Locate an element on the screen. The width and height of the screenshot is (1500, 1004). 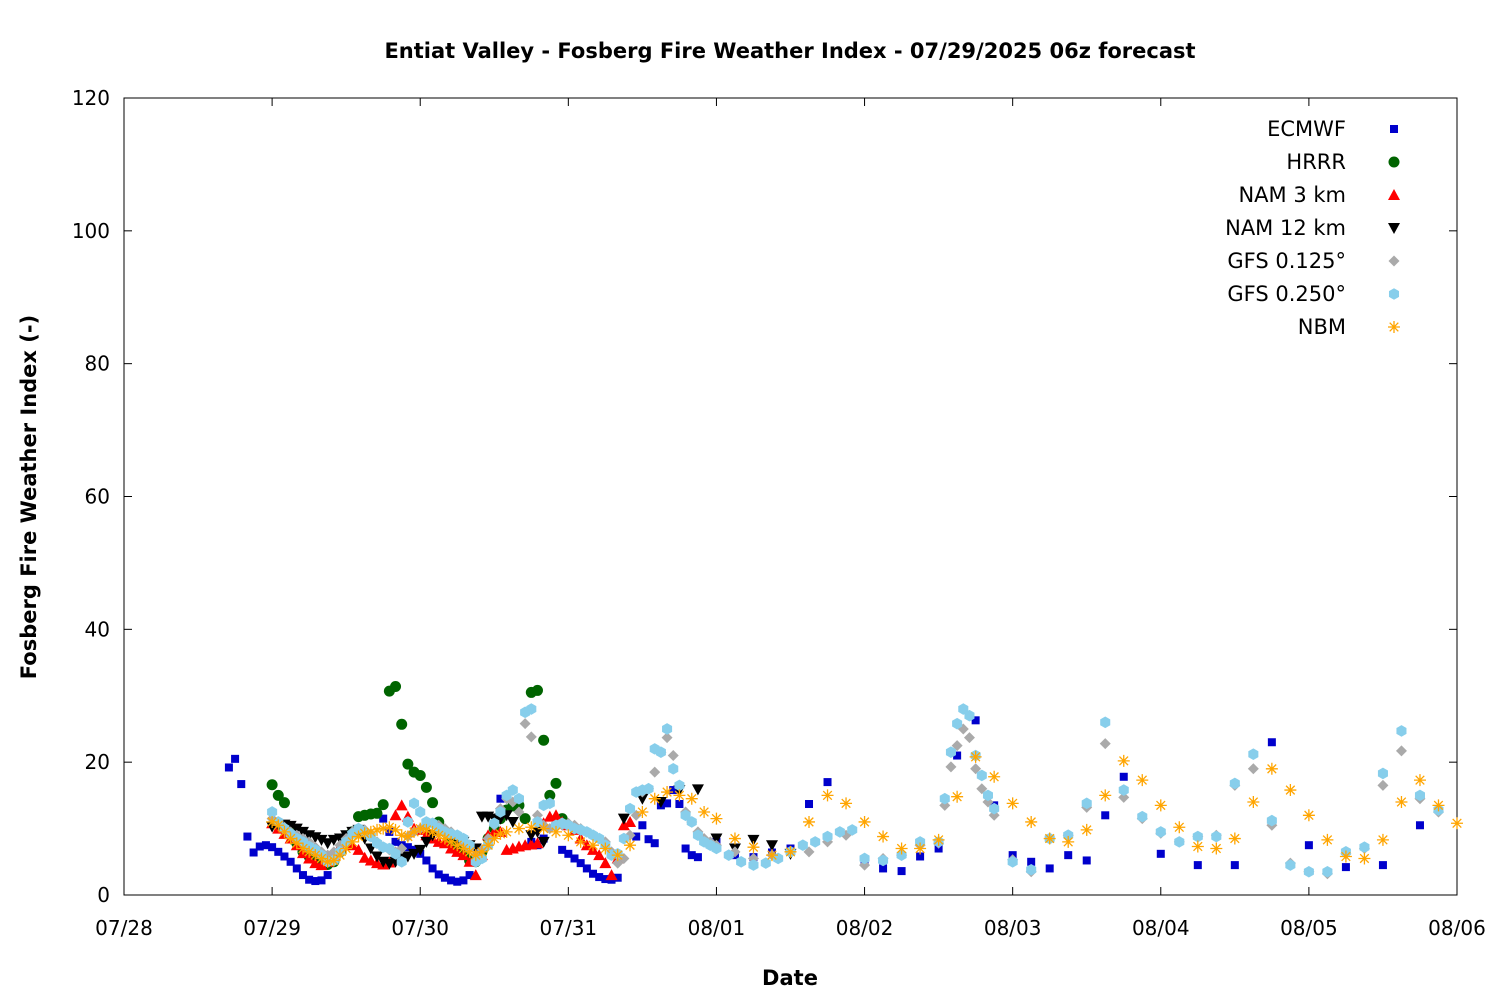
legend-label: GFS 0.125° is located at coordinates (1286, 261).